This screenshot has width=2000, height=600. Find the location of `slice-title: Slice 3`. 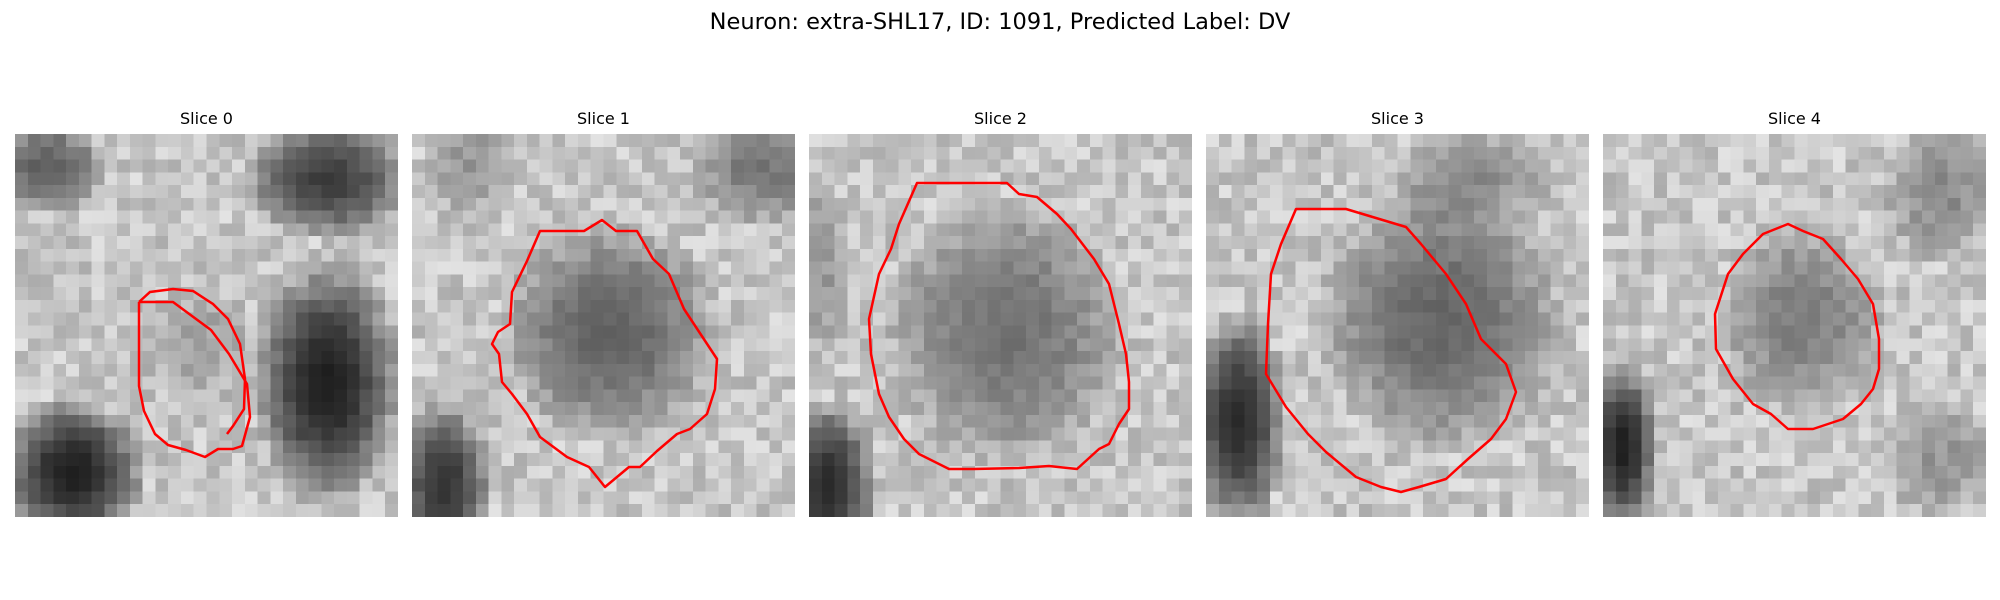

slice-title: Slice 3 is located at coordinates (1397, 118).